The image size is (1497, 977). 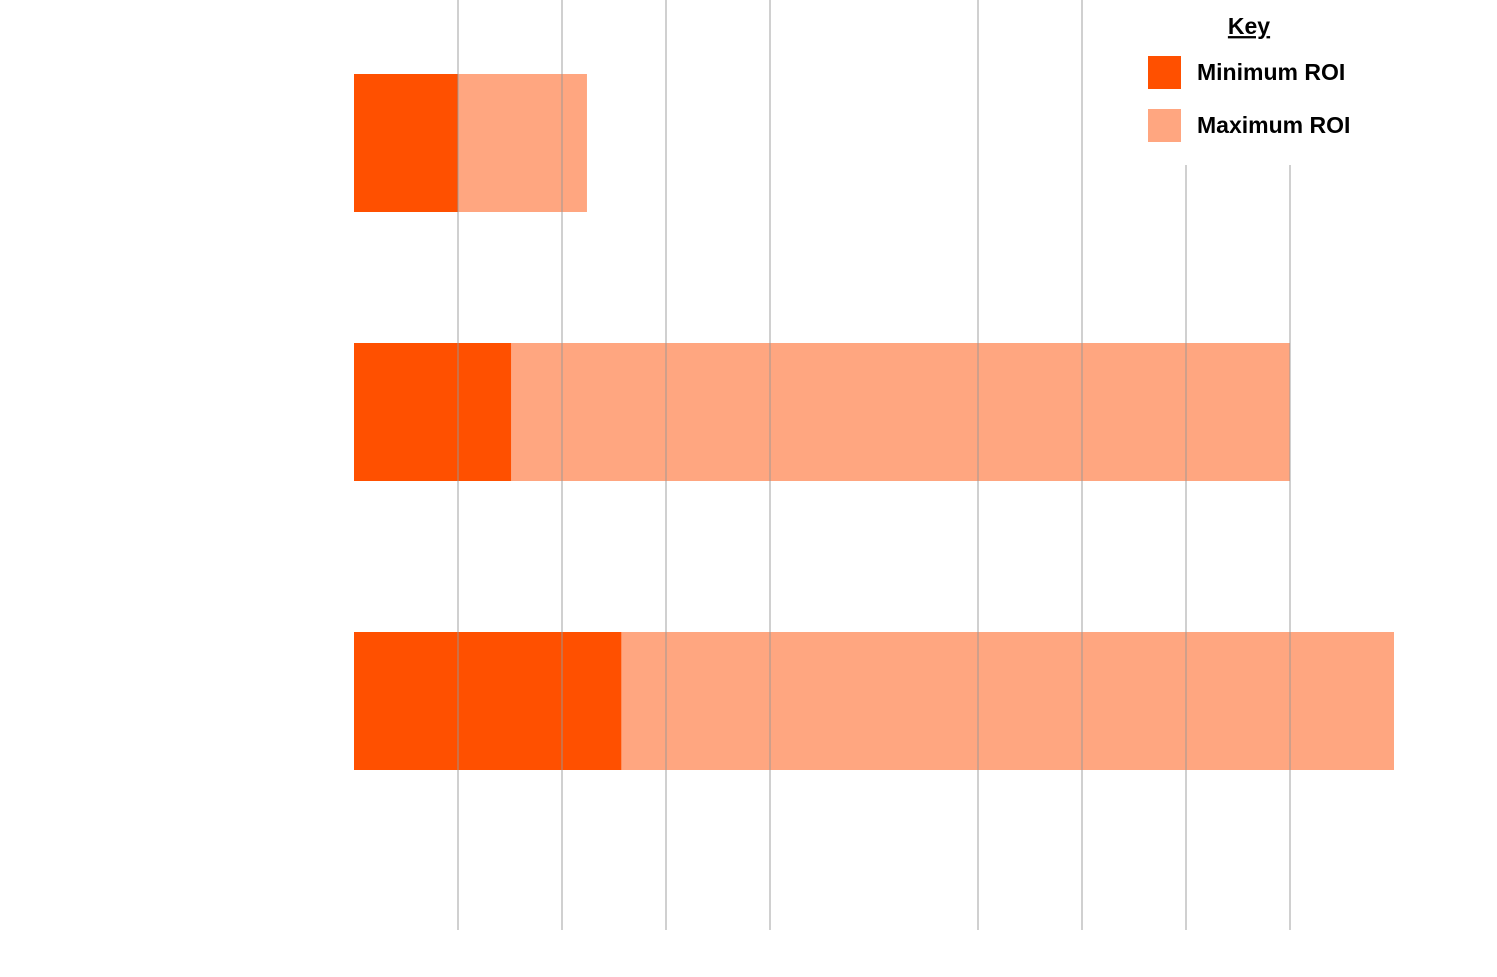 What do you see at coordinates (1249, 26) in the screenshot?
I see `legend-title: Key` at bounding box center [1249, 26].